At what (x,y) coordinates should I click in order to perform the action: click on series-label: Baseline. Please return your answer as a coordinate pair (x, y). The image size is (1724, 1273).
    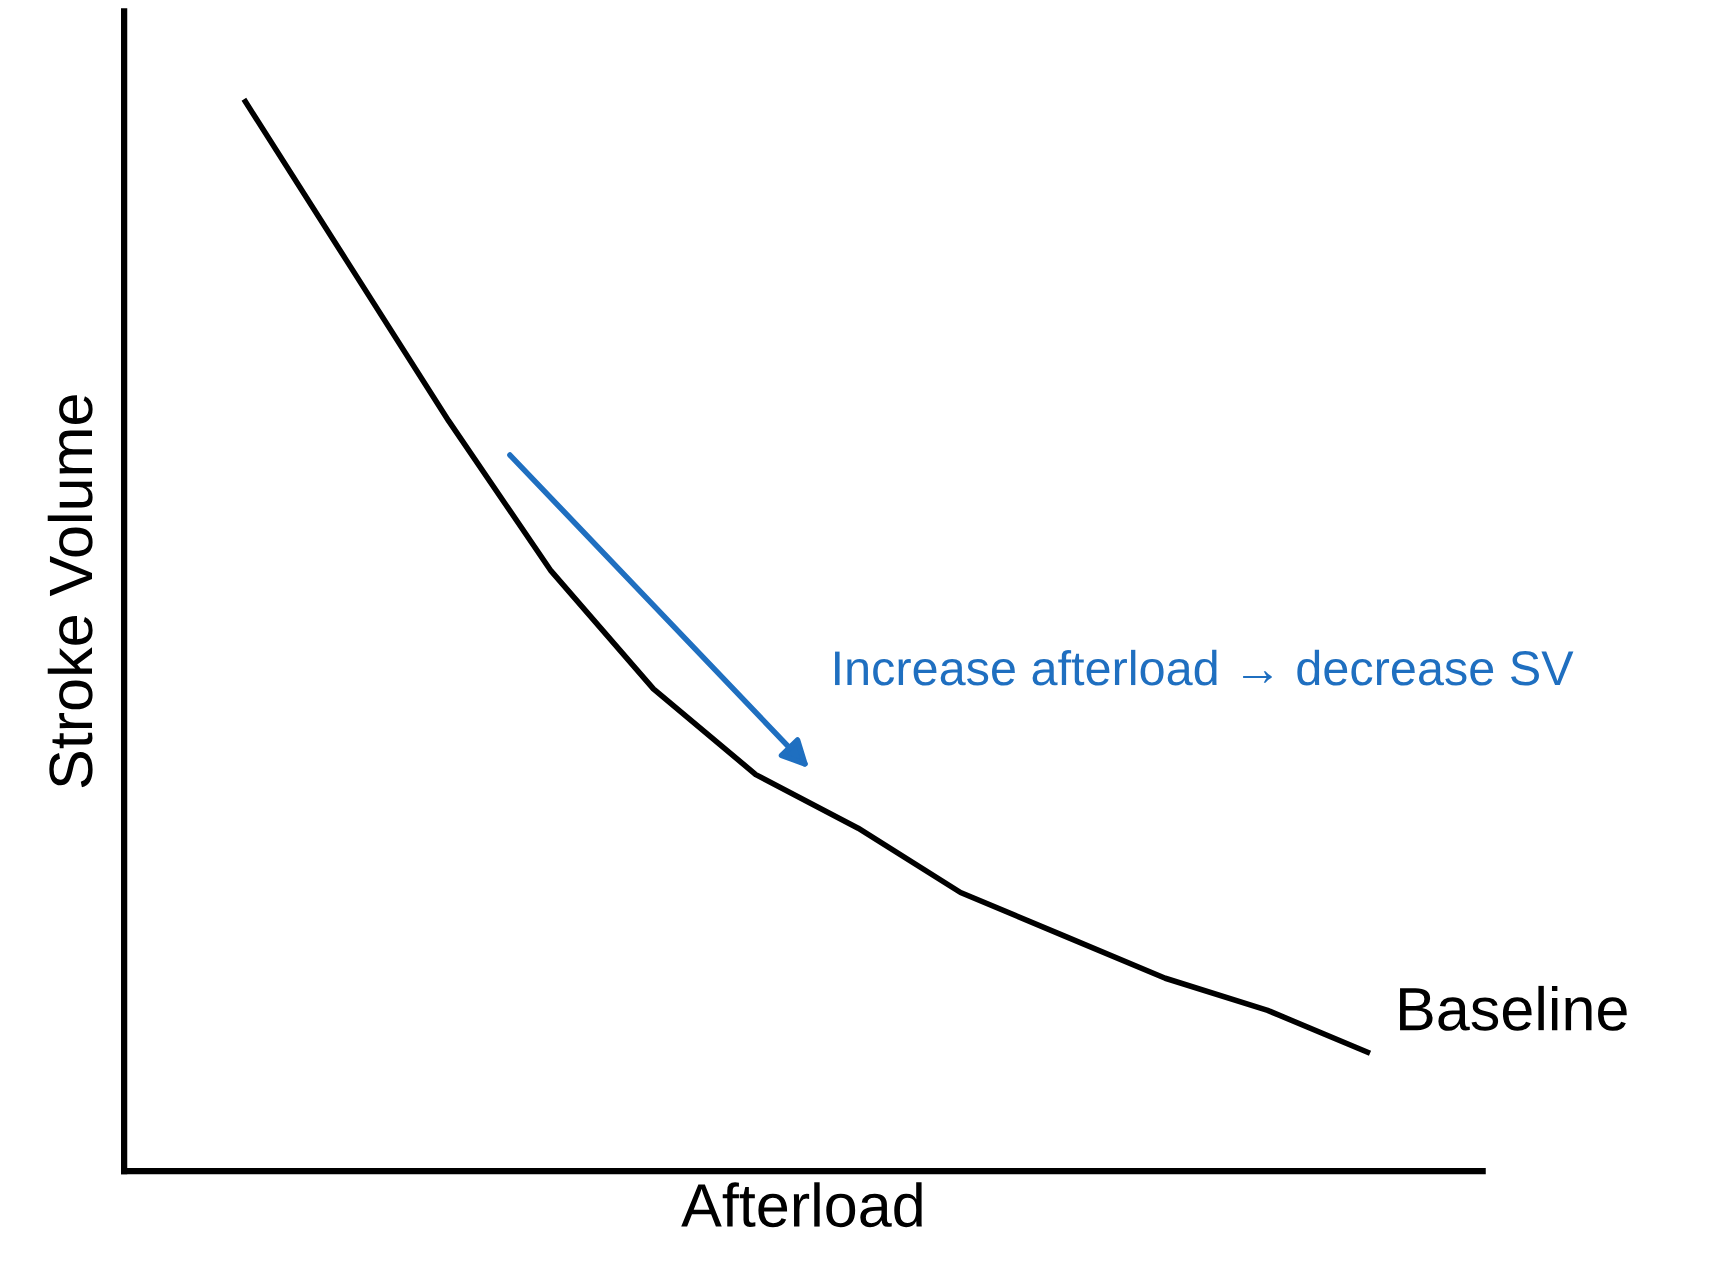
    Looking at the image, I should click on (1513, 1008).